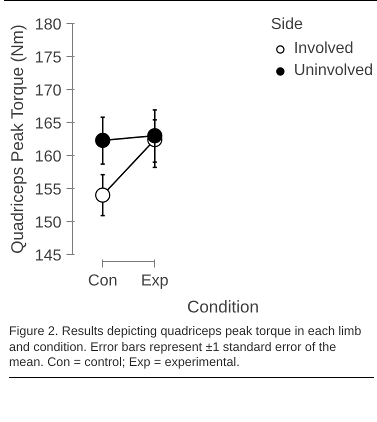  What do you see at coordinates (48, 223) in the screenshot?
I see `y-tick-label: 150` at bounding box center [48, 223].